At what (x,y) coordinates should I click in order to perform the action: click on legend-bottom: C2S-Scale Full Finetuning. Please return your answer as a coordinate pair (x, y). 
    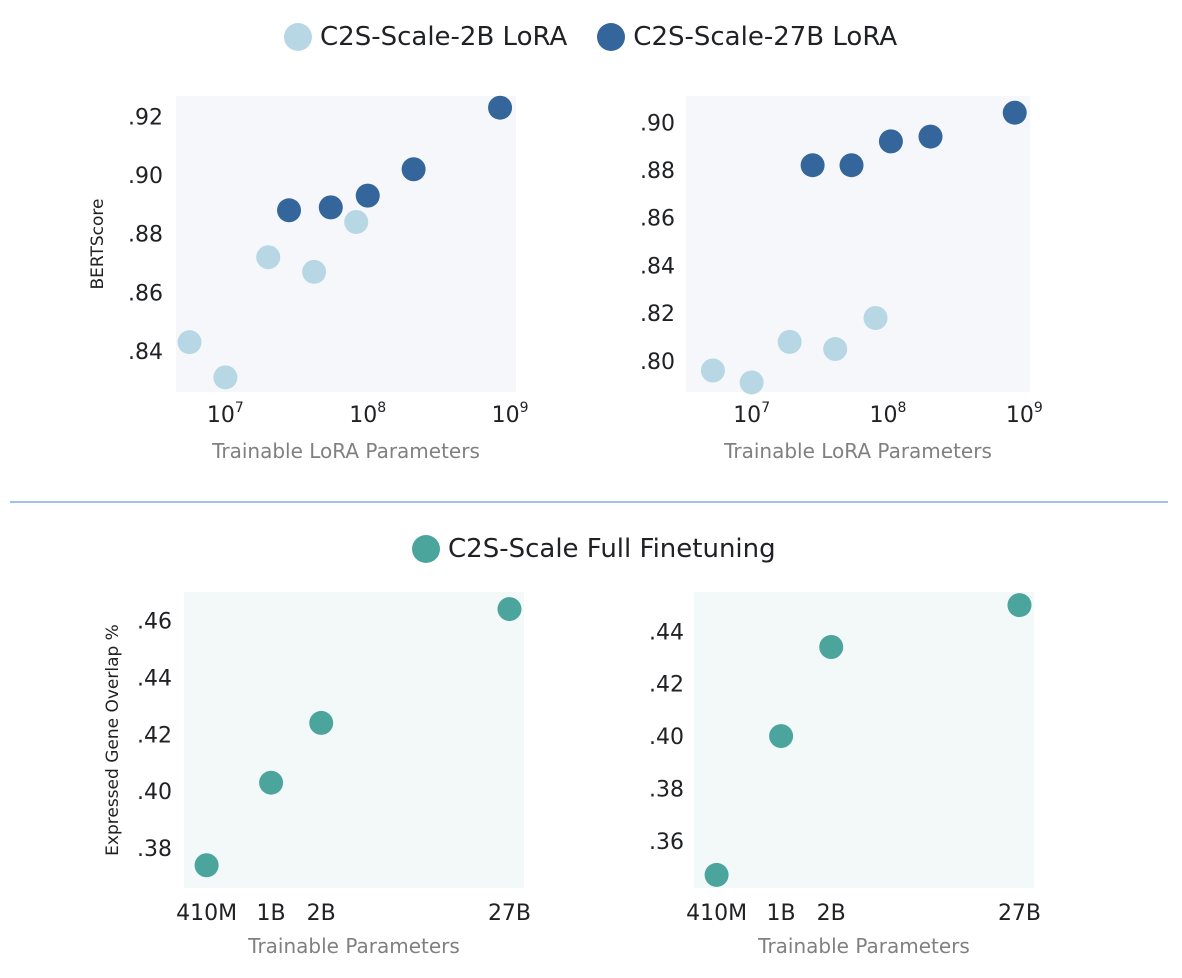
    Looking at the image, I should click on (594, 549).